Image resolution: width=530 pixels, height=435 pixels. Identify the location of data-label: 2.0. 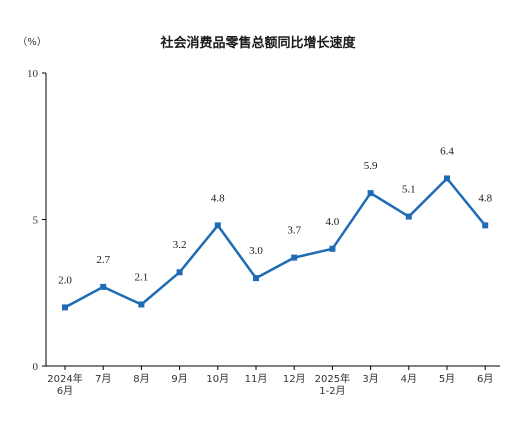
(65, 280).